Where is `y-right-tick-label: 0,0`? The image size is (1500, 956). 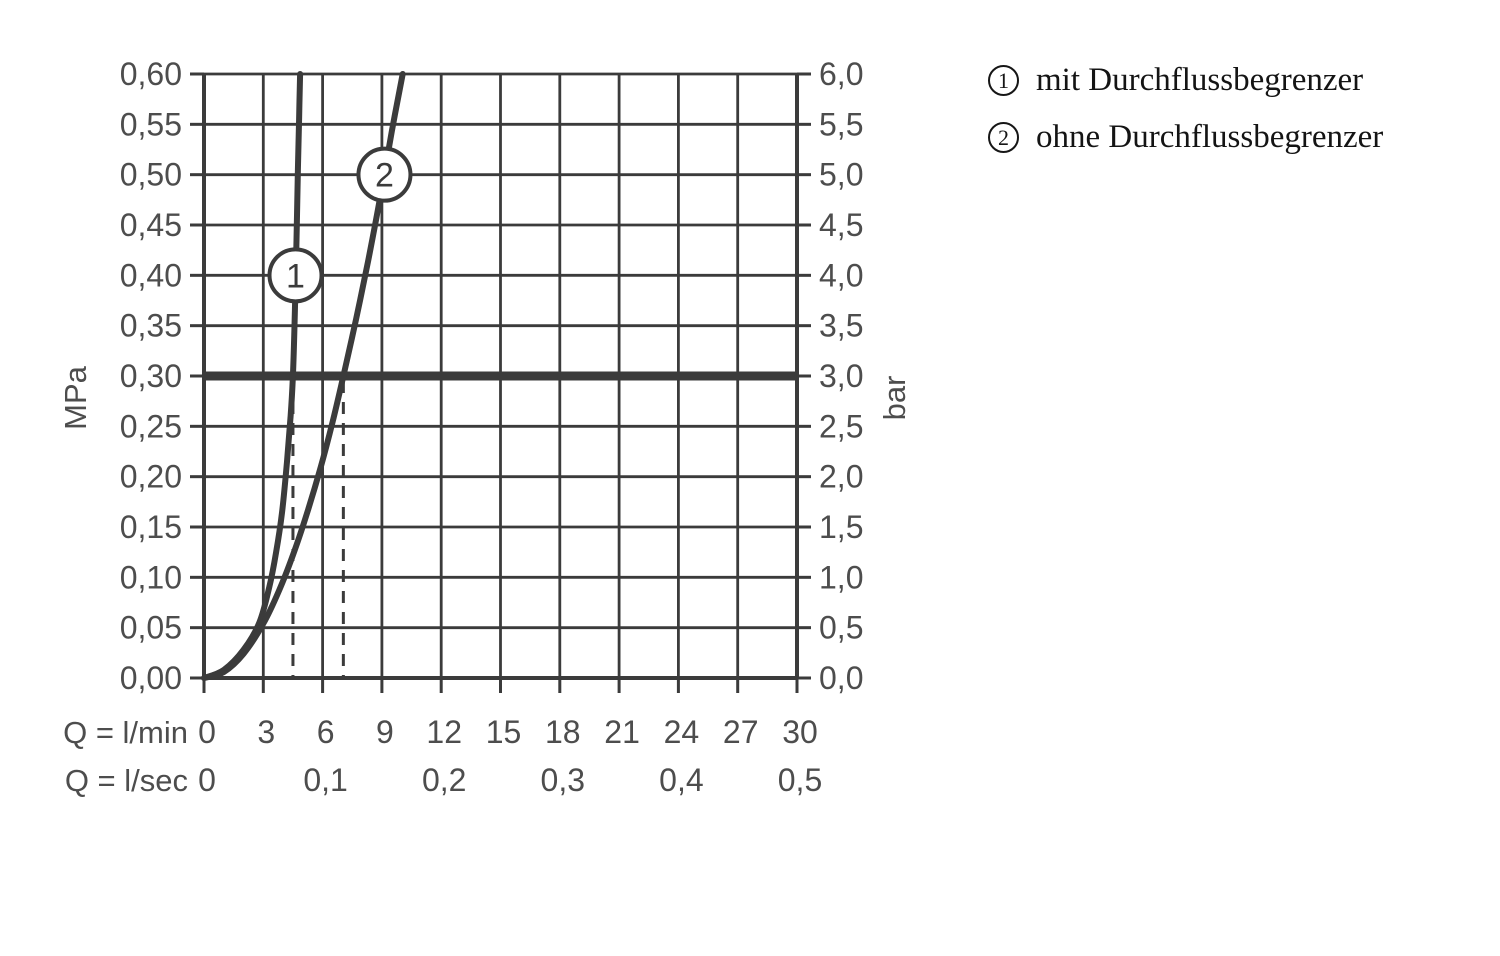
y-right-tick-label: 0,0 is located at coordinates (841, 678).